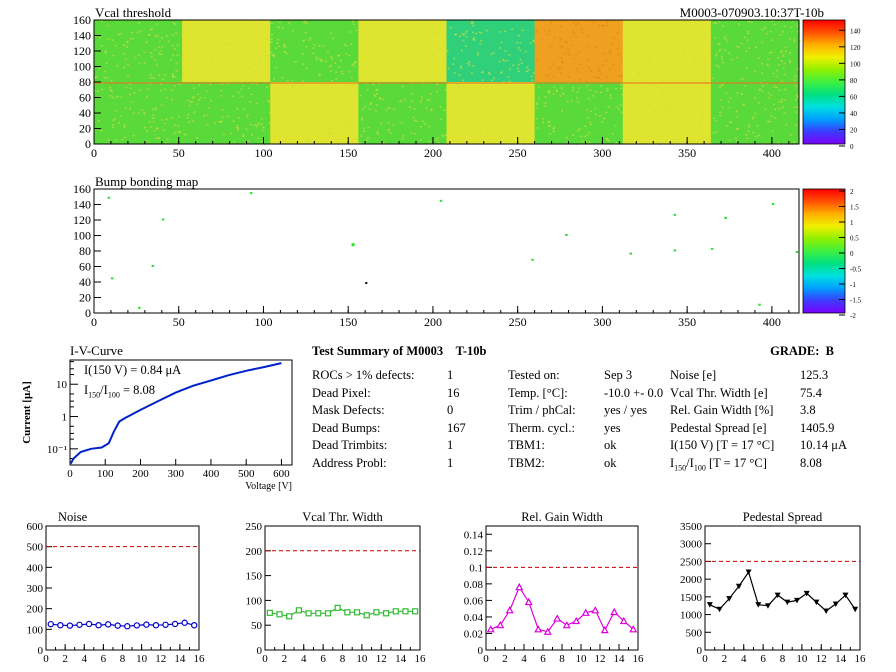 This screenshot has height=672, width=896. What do you see at coordinates (518, 153) in the screenshot?
I see `vcal-x-tick: 250` at bounding box center [518, 153].